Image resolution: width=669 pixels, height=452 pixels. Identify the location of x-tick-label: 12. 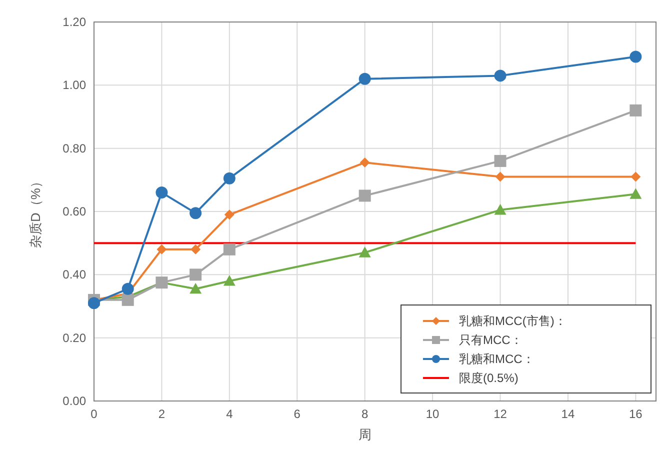
(501, 414).